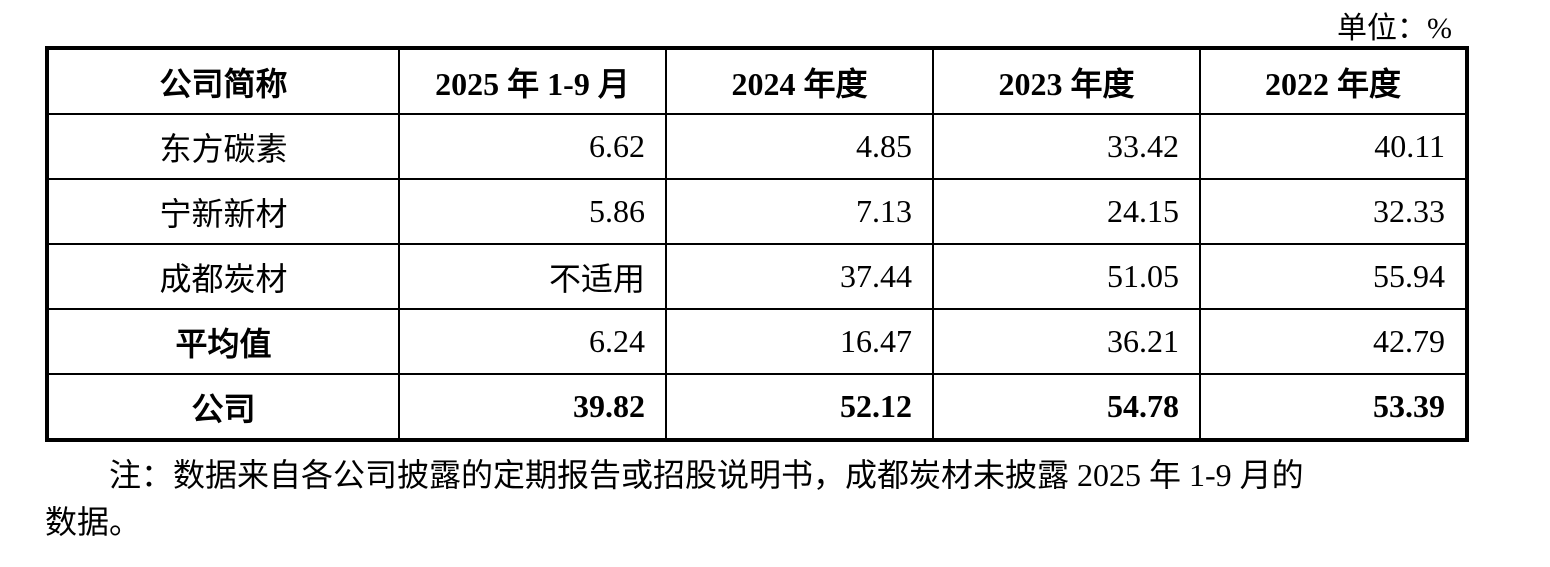  Describe the element at coordinates (223, 211) in the screenshot. I see `row-label: 宁新新材` at that location.